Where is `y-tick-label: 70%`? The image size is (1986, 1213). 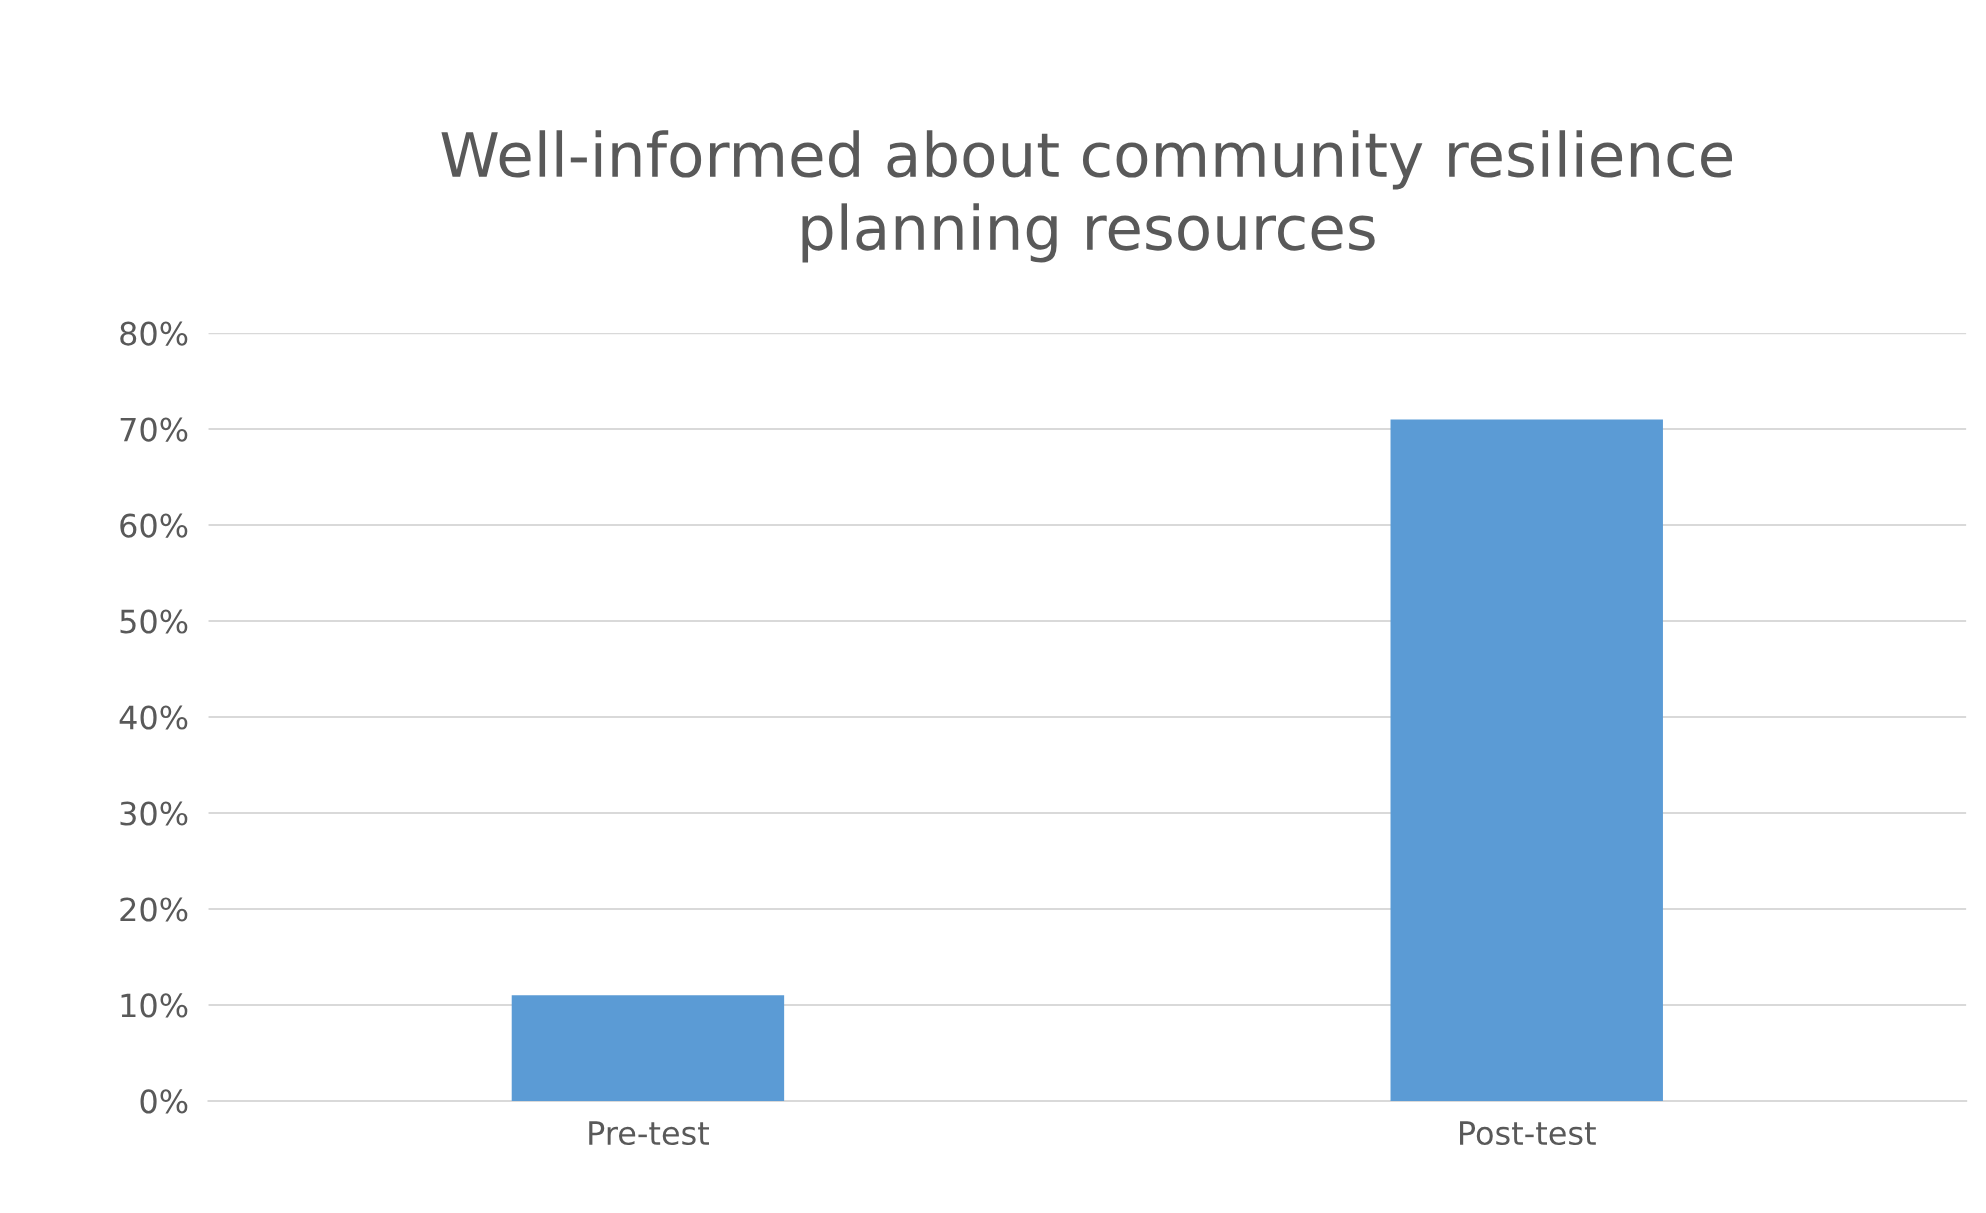 y-tick-label: 70% is located at coordinates (154, 429).